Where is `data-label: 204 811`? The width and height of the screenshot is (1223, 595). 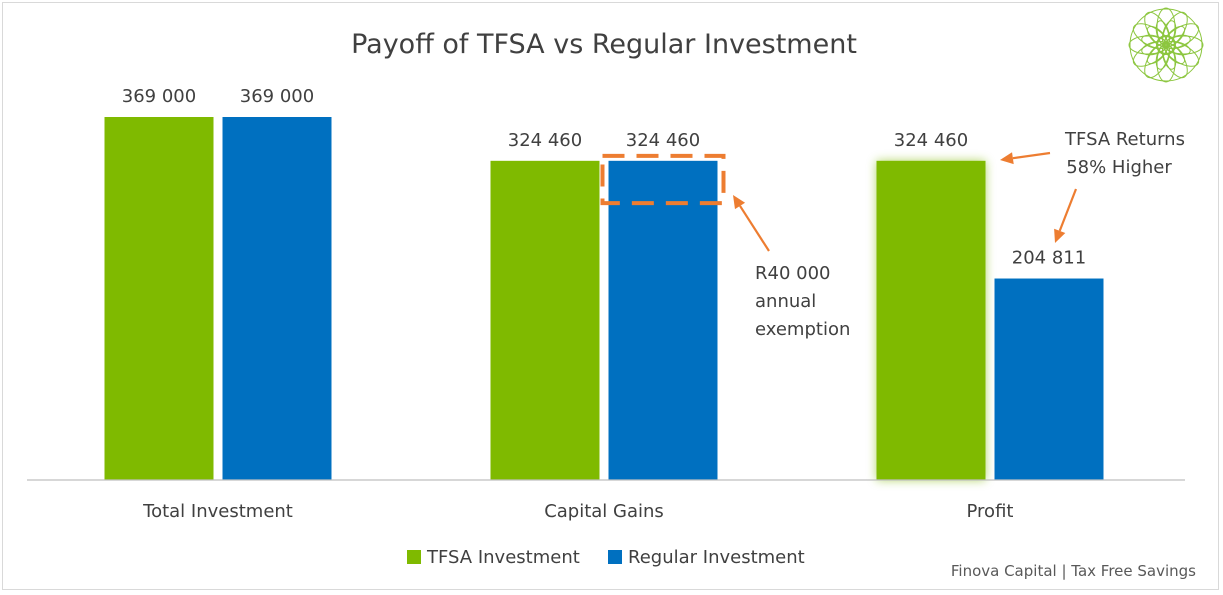 data-label: 204 811 is located at coordinates (1049, 258).